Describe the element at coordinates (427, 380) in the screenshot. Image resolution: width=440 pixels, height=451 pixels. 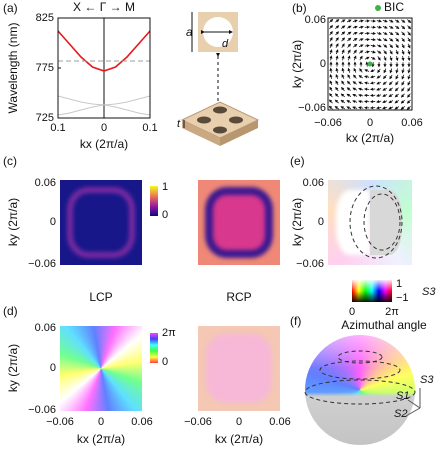
I see `s3-axis-label: S3` at that location.